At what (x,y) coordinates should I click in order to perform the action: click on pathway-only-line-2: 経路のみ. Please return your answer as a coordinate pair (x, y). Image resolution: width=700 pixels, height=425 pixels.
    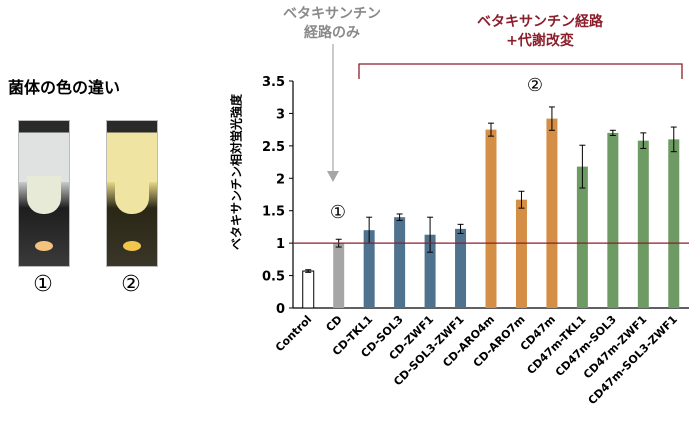
    Looking at the image, I should click on (332, 33).